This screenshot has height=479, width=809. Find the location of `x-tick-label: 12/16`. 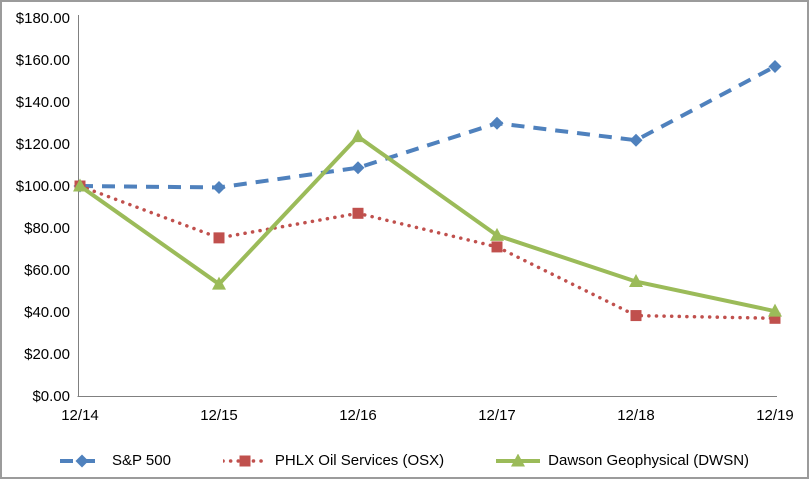

x-tick-label: 12/16 is located at coordinates (358, 415).